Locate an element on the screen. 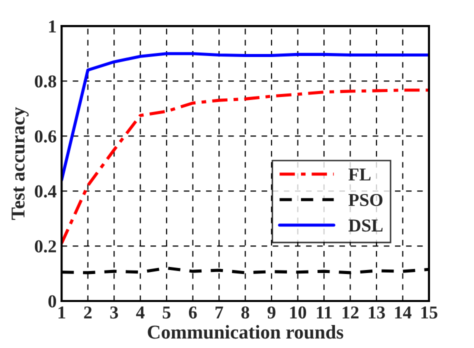  x-tick-label: 2 is located at coordinates (88, 312).